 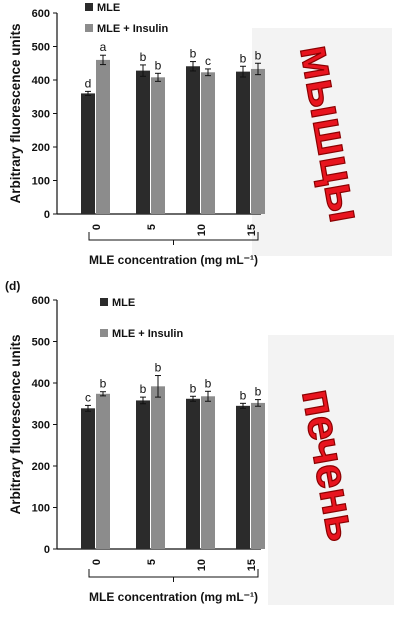 I want to click on significance-letter: a, so click(x=103, y=47).